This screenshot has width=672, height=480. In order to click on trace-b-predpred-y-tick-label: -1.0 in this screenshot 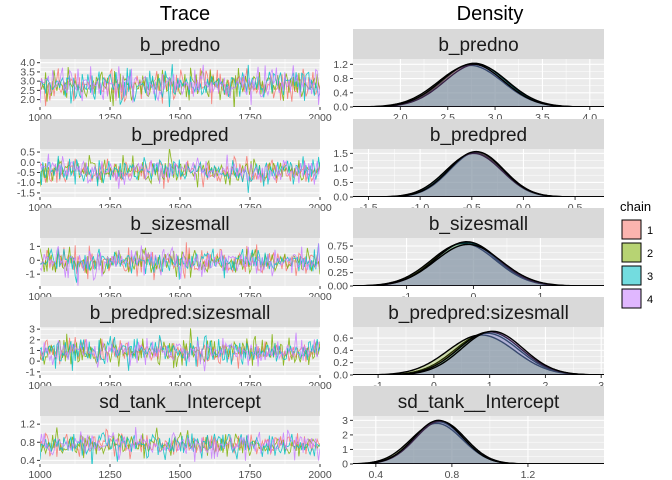, I will do `click(26, 183)`.